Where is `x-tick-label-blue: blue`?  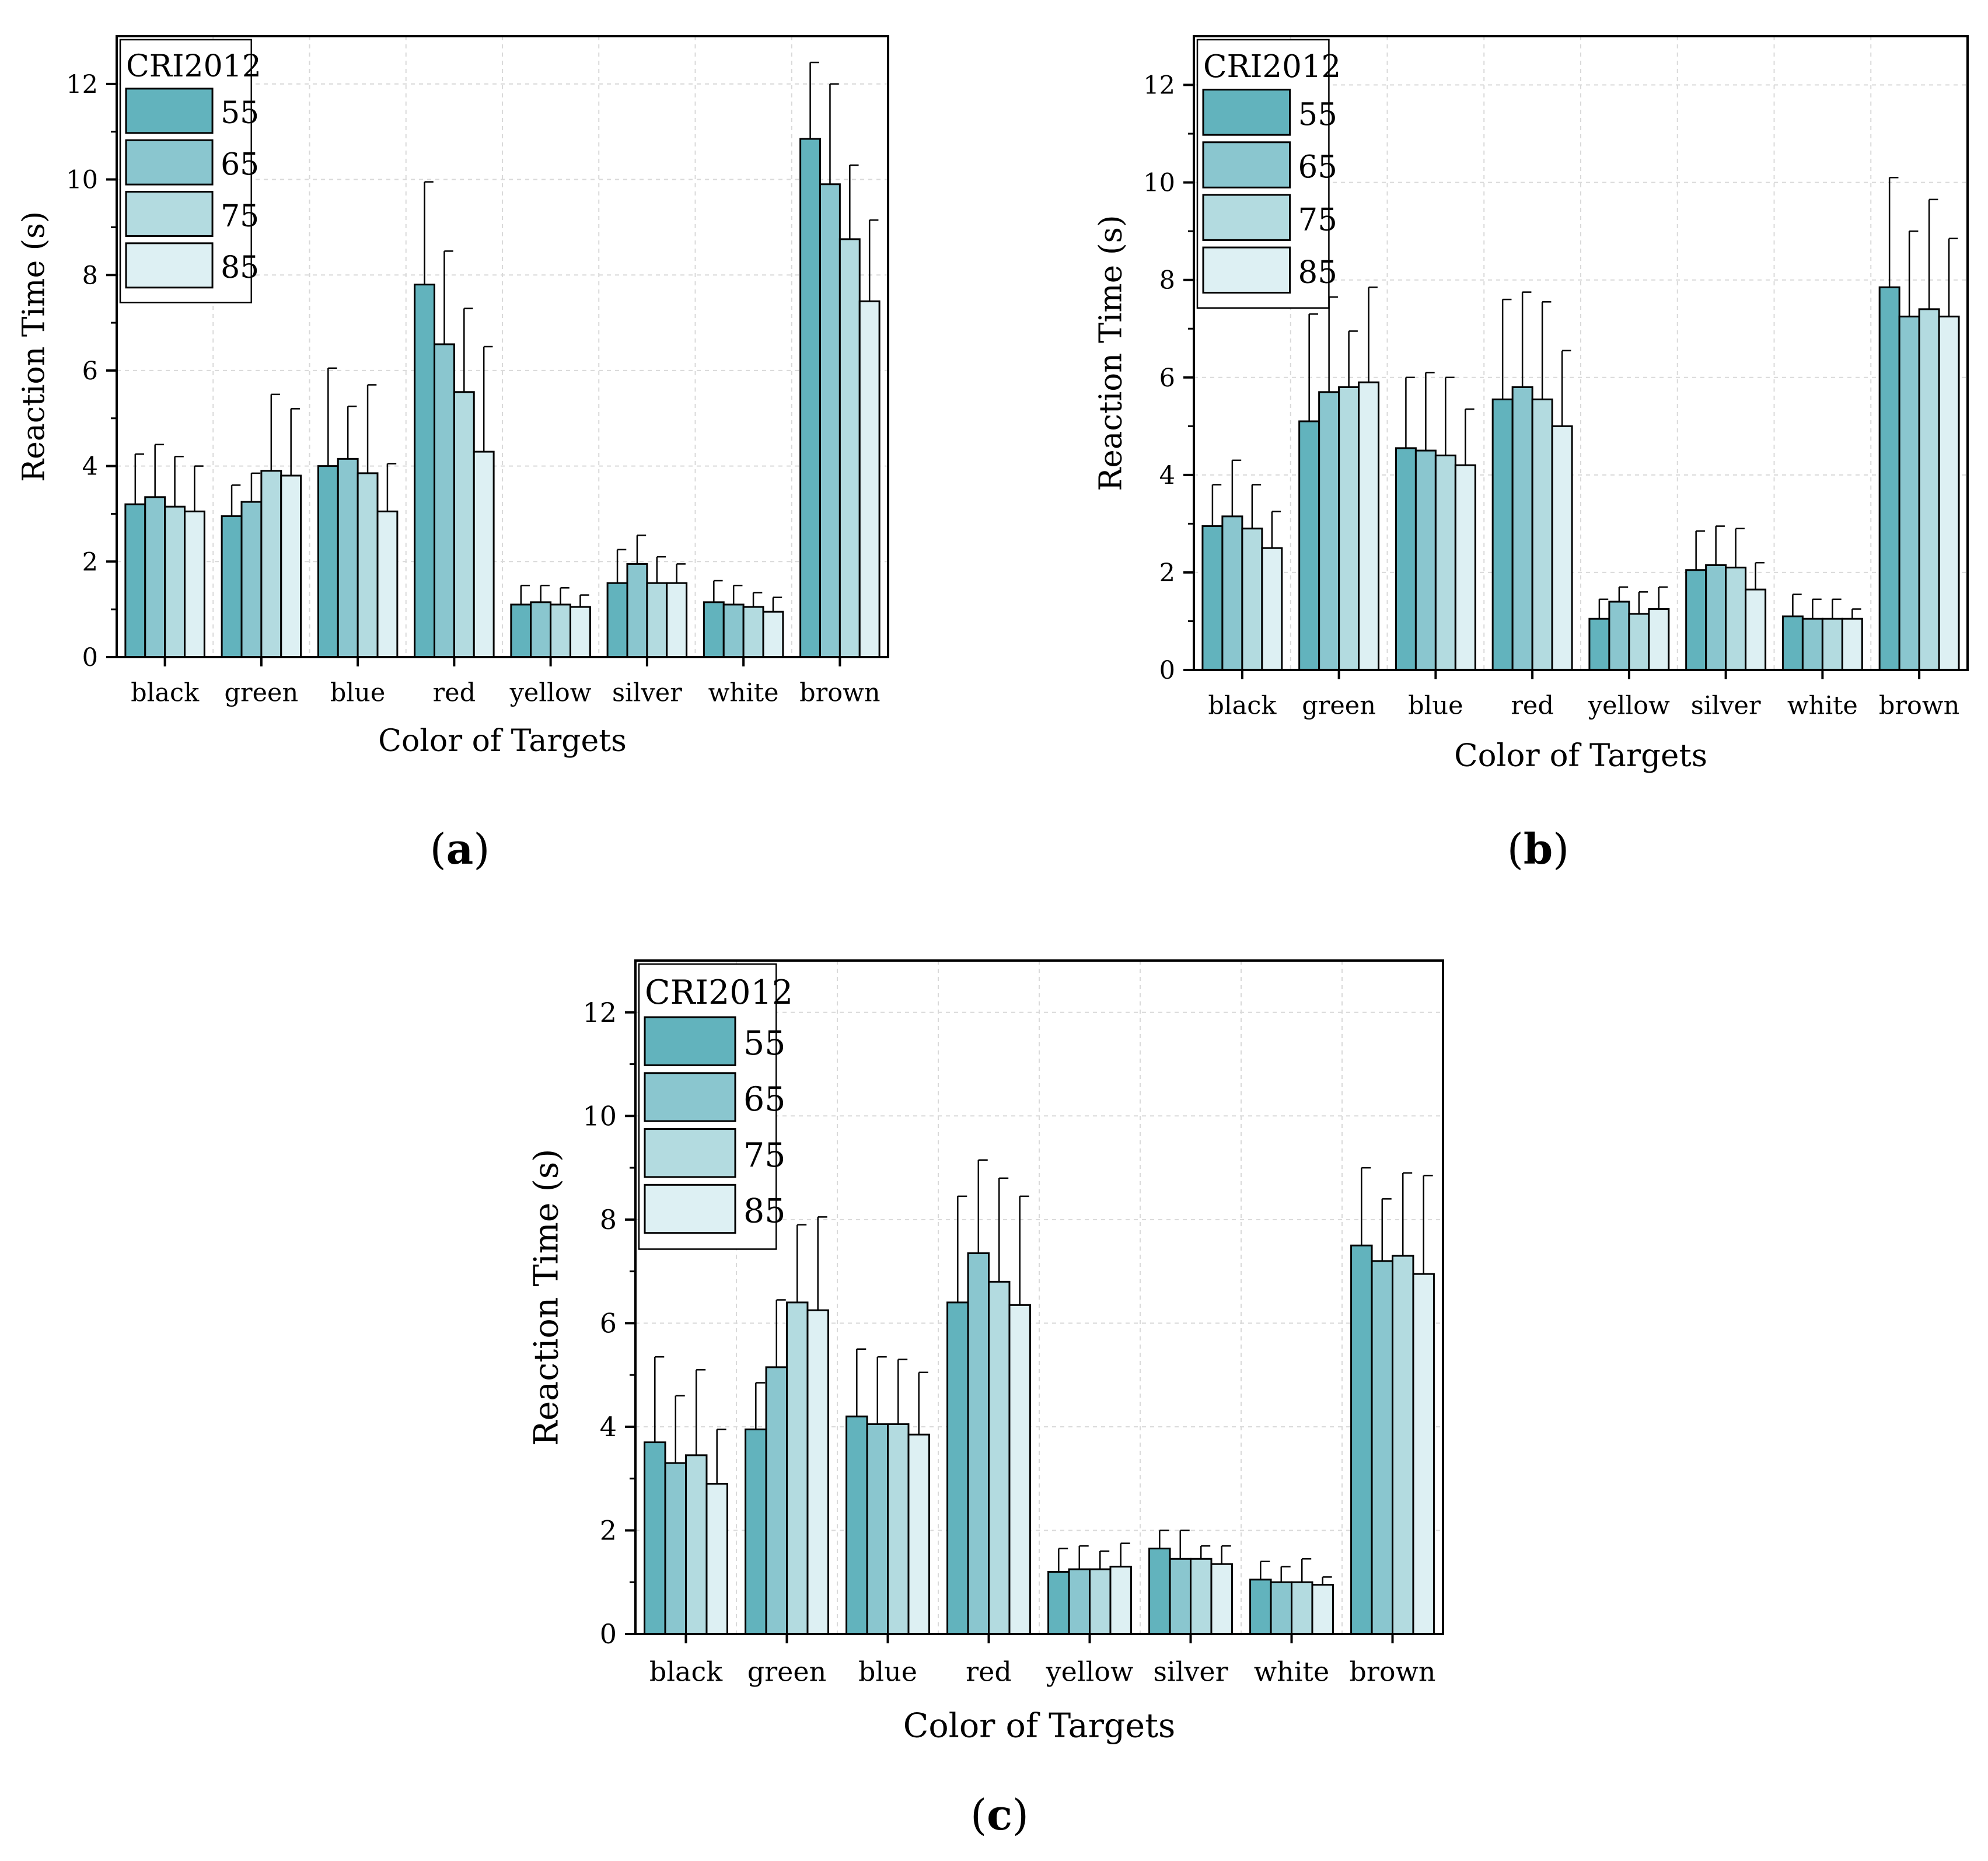
x-tick-label-blue: blue is located at coordinates (357, 692).